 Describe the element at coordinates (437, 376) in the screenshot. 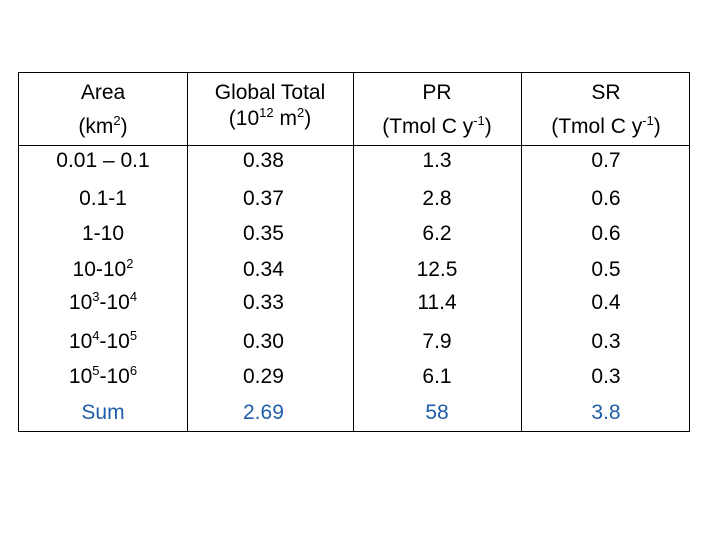

I see `pr-cell: 6.1` at that location.